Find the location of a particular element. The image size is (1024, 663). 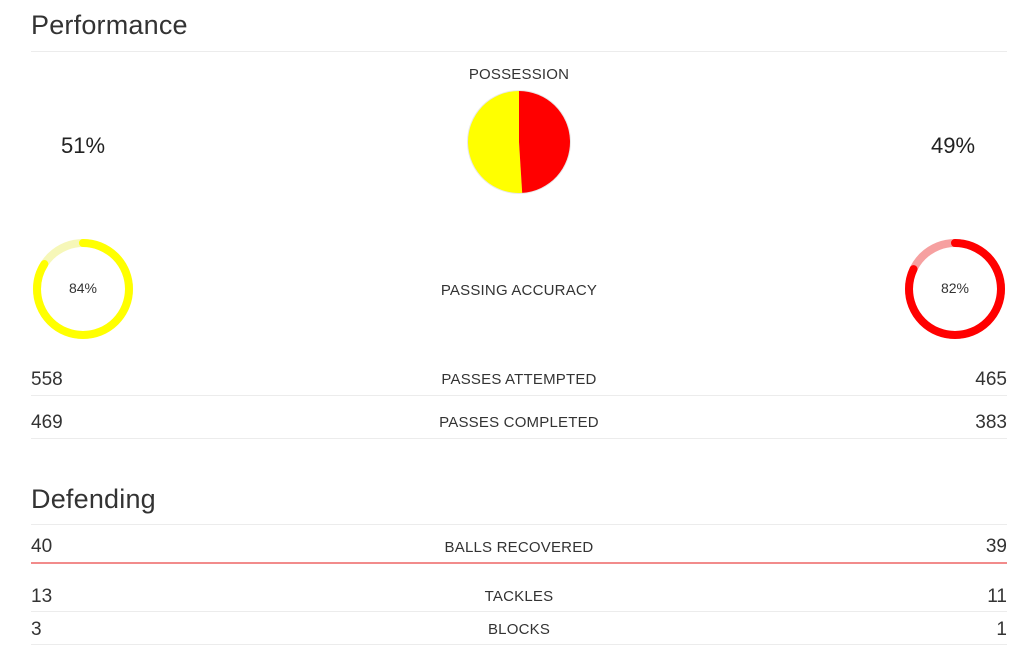

possession-pie-right-slice is located at coordinates (544, 142).